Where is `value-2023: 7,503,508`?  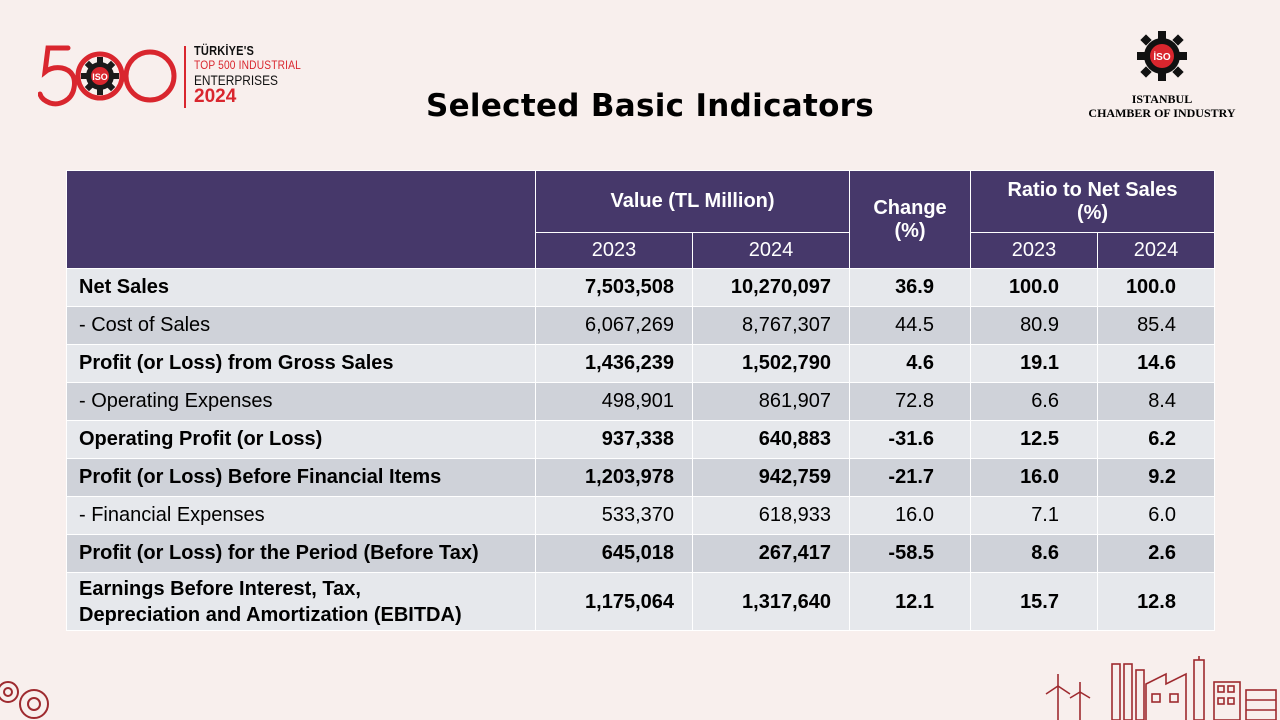
value-2023: 7,503,508 is located at coordinates (614, 287).